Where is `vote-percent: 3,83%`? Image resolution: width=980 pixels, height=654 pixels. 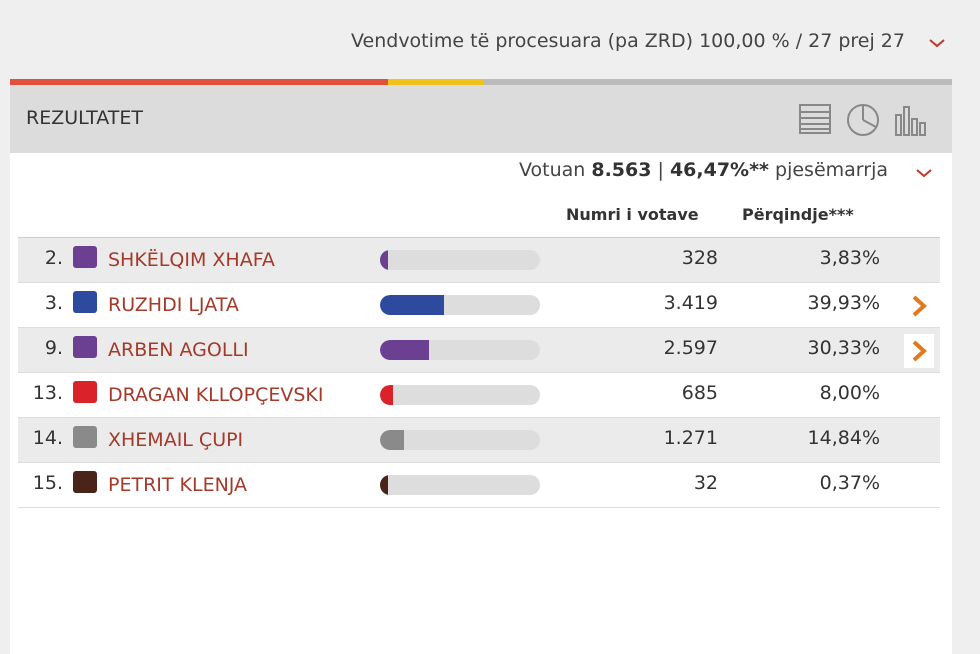
vote-percent: 3,83% is located at coordinates (849, 258).